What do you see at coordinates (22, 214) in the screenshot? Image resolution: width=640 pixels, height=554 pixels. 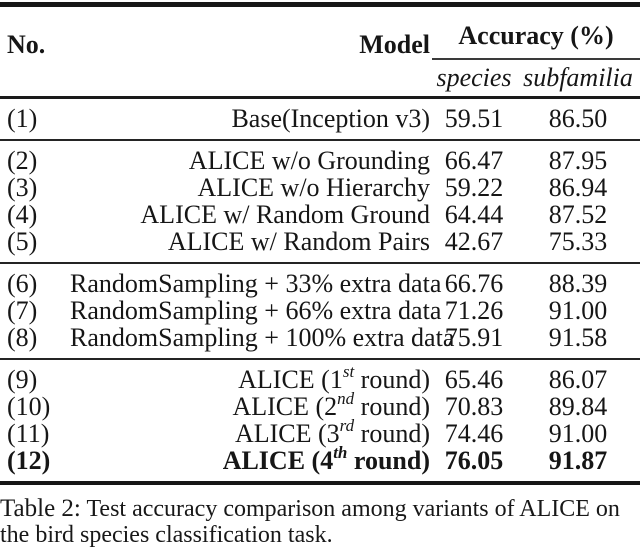 I see `row-no: (4)` at bounding box center [22, 214].